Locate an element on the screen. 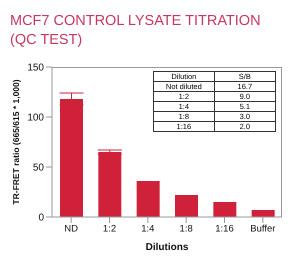  x-tick-label: 1:16 is located at coordinates (224, 229).